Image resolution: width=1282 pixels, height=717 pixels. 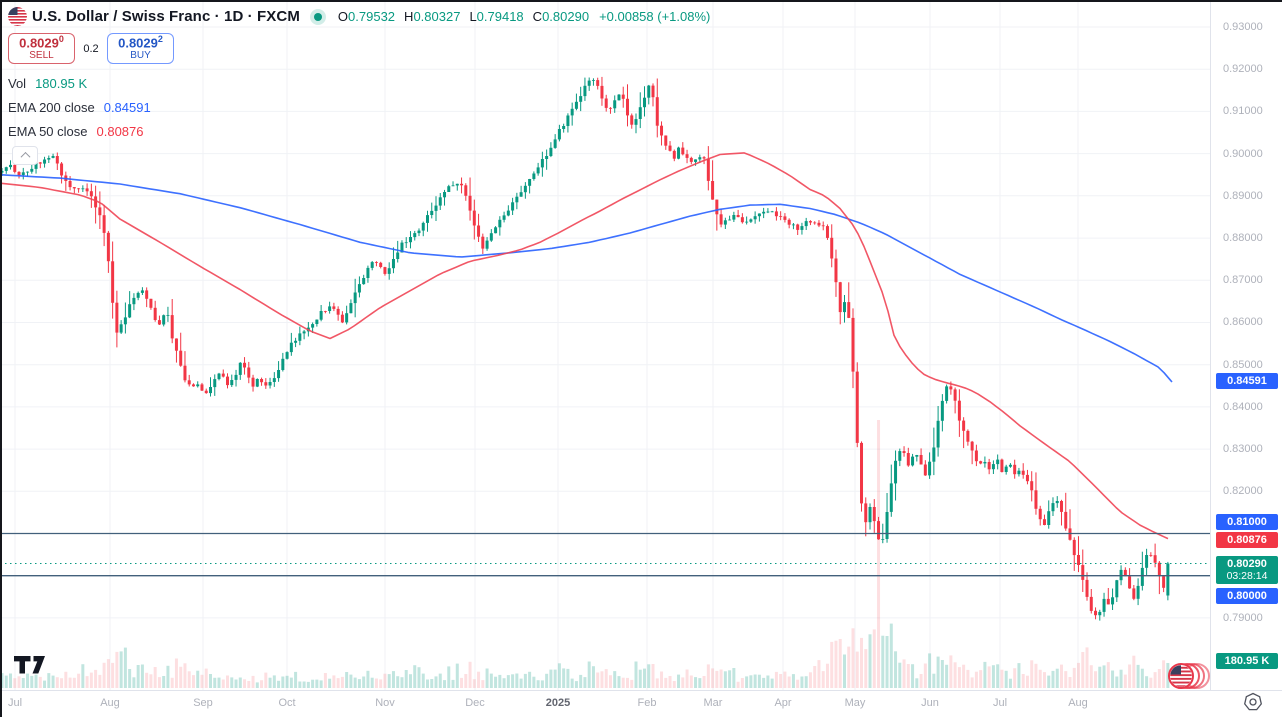 What do you see at coordinates (48, 83) in the screenshot?
I see `legend-row-volume: Vol 180.95 K` at bounding box center [48, 83].